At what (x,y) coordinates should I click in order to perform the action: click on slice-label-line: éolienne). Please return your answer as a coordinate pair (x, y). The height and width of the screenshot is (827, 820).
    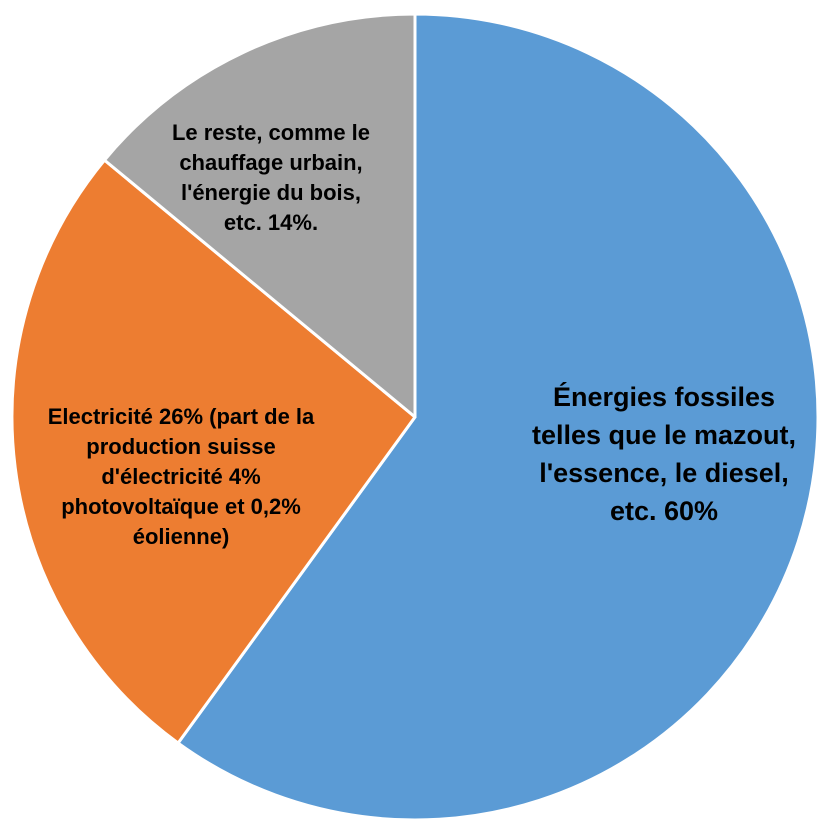
    Looking at the image, I should click on (181, 536).